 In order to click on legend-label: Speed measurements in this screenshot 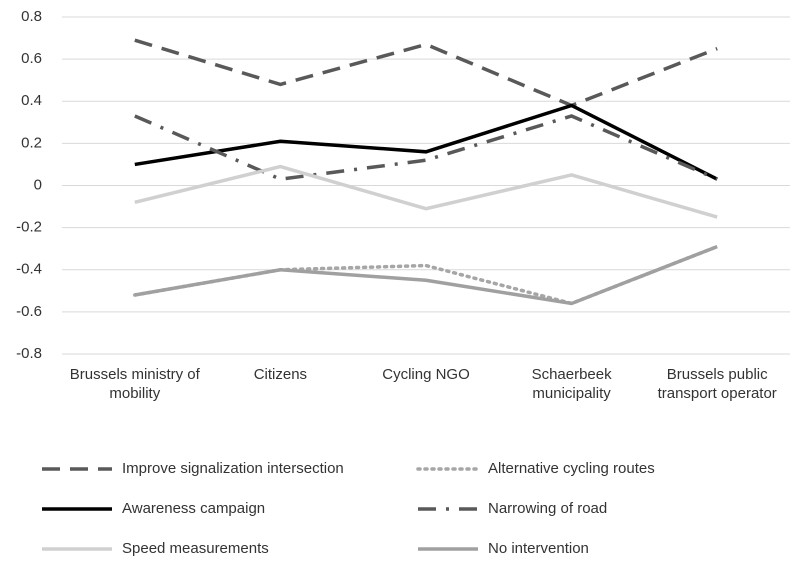, I will do `click(195, 548)`.